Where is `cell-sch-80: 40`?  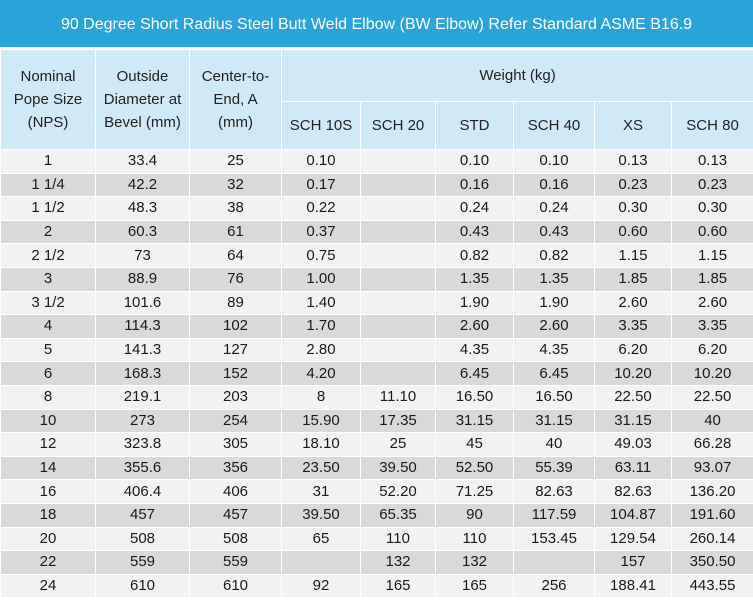 cell-sch-80: 40 is located at coordinates (711, 421).